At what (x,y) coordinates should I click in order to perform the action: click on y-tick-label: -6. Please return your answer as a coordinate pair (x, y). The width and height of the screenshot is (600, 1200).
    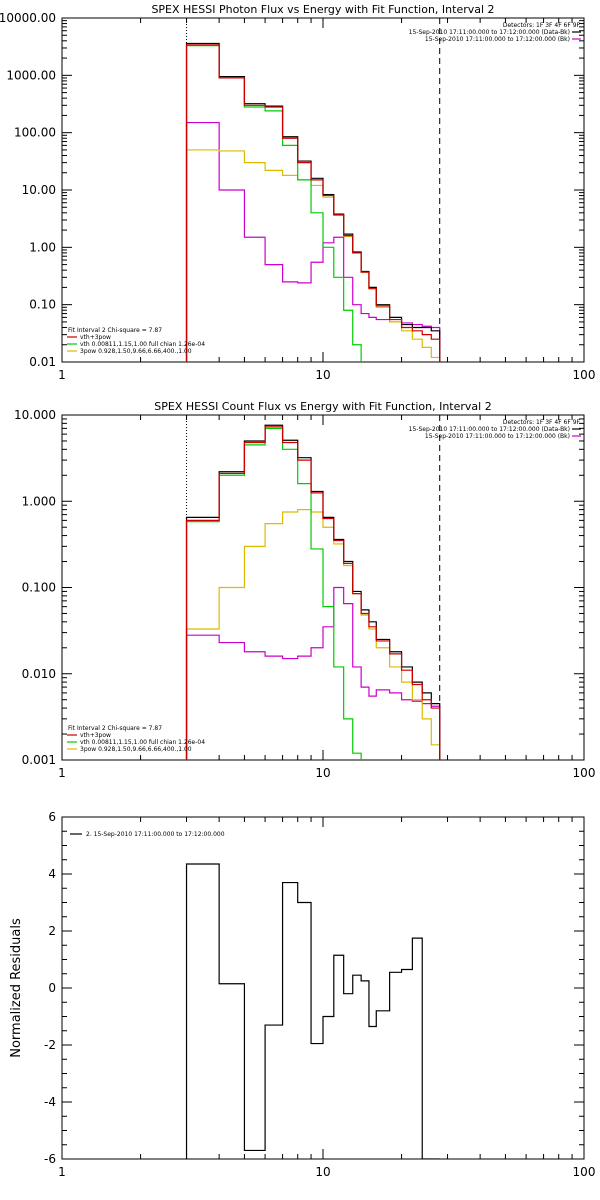
    Looking at the image, I should click on (50, 1159).